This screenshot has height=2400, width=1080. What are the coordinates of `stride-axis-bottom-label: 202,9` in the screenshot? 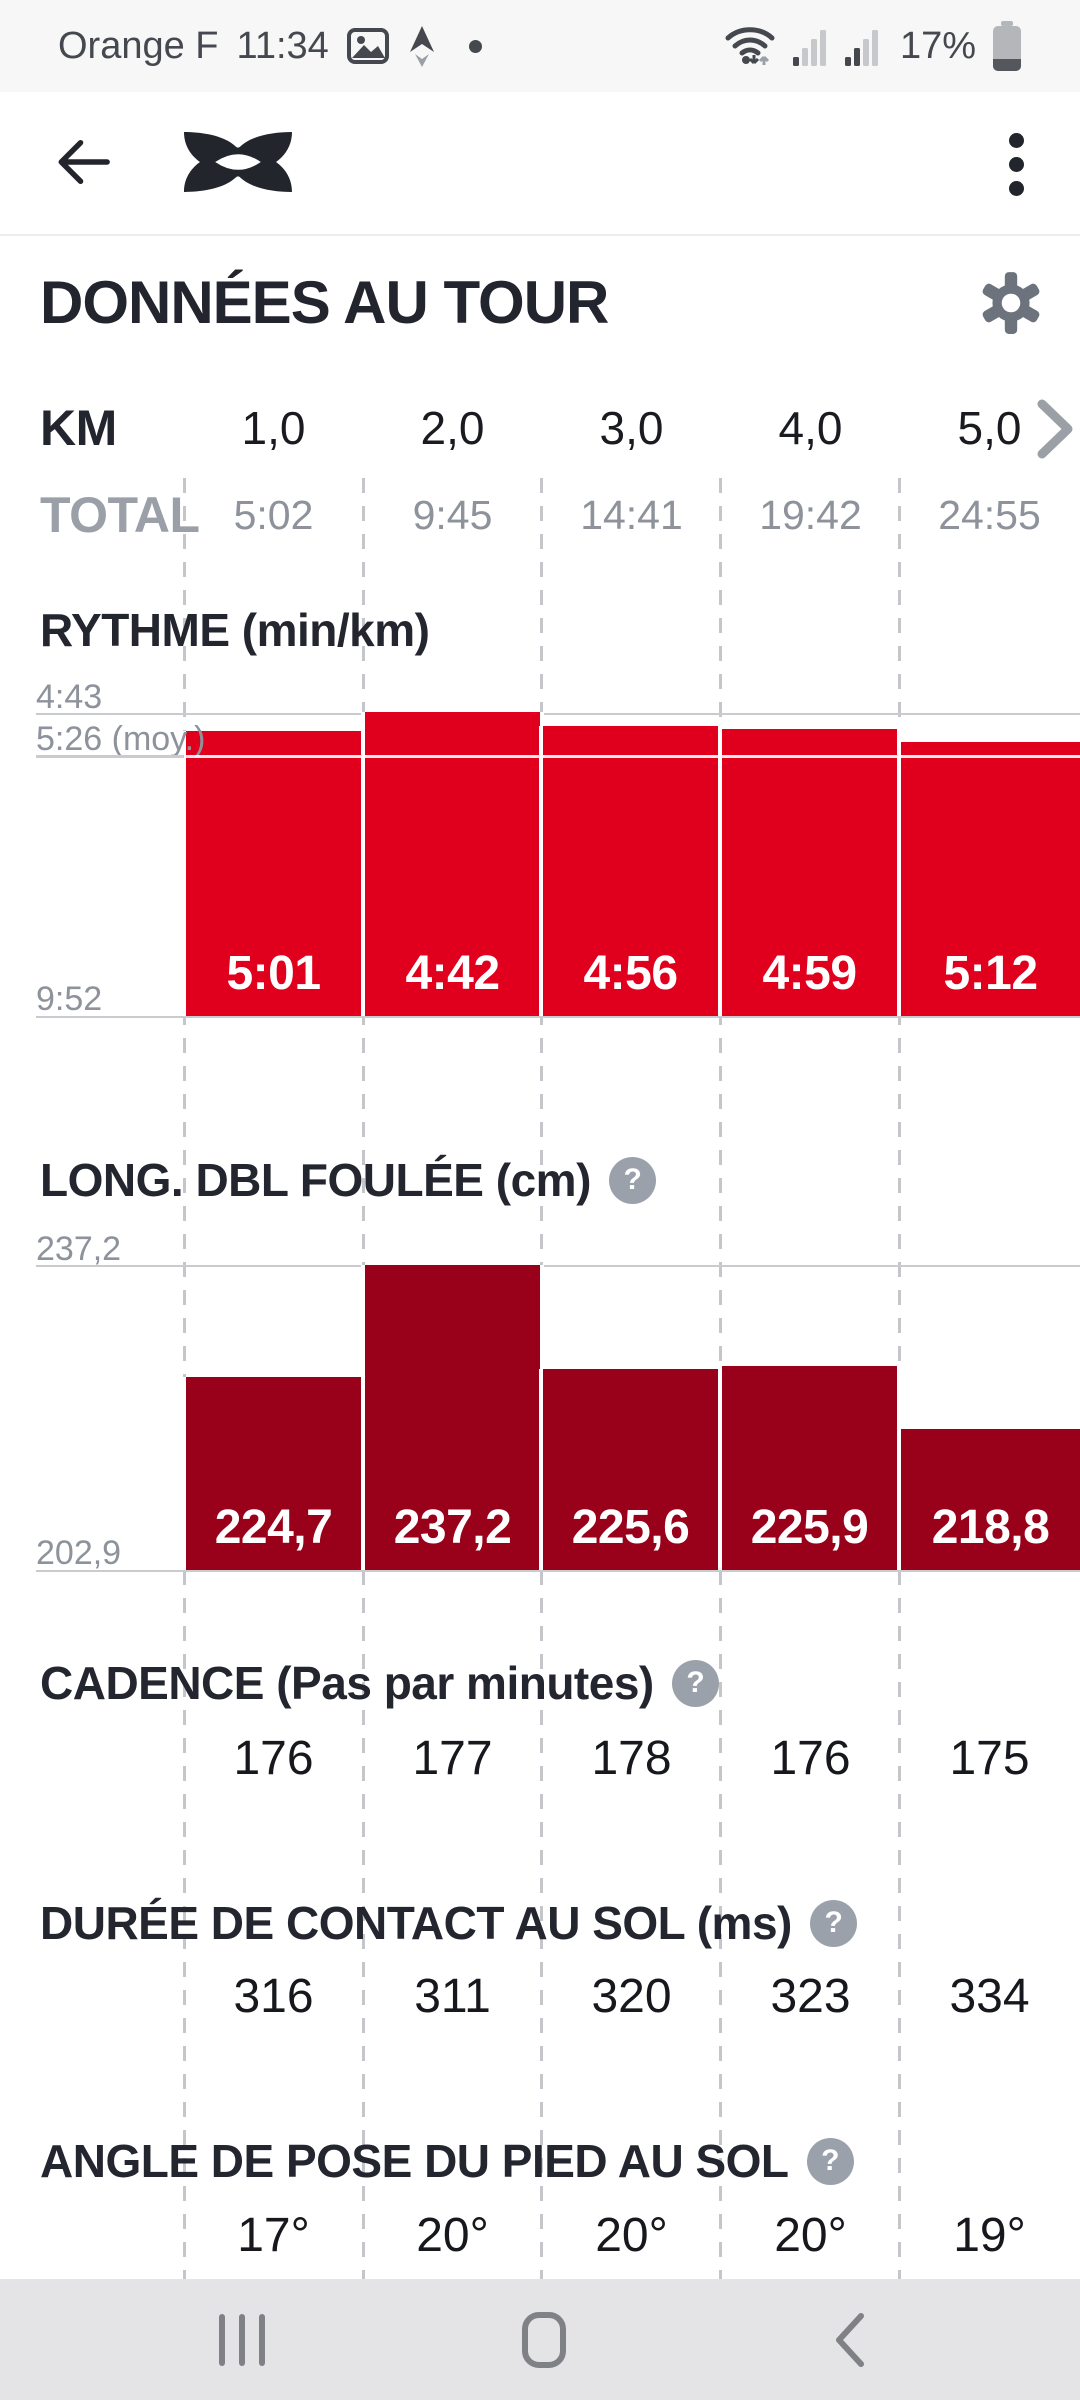 It's located at (79, 1553).